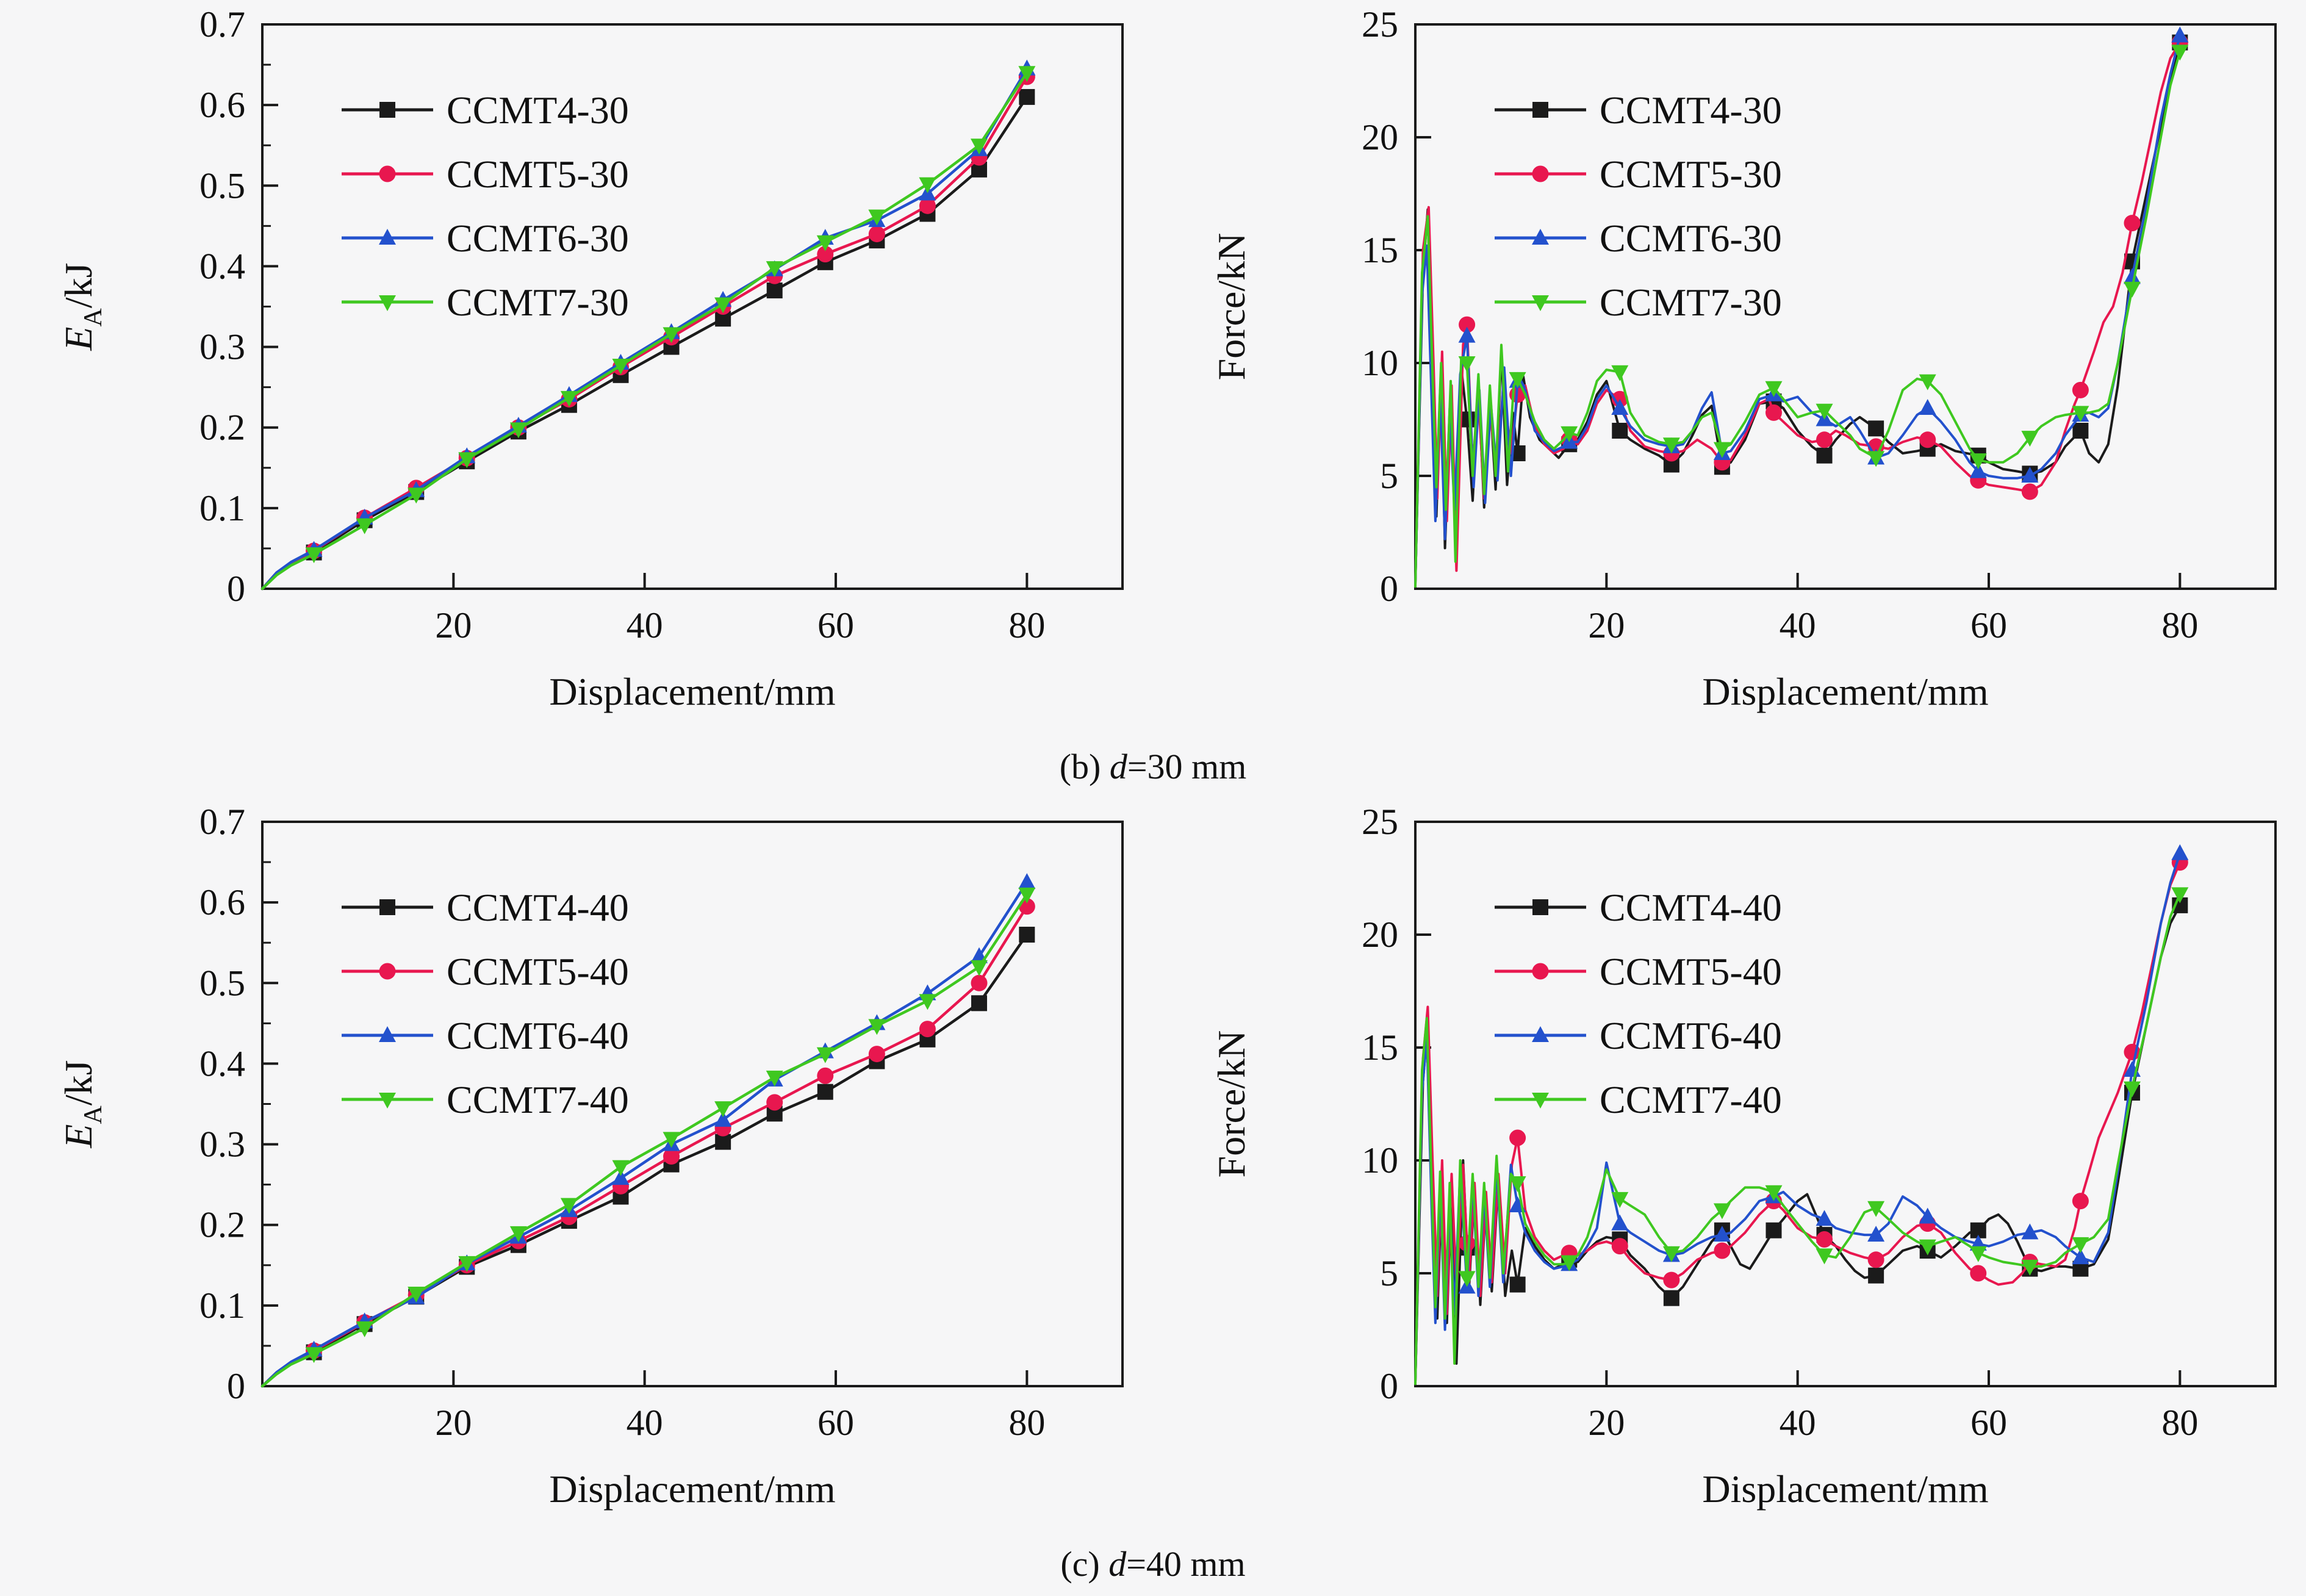 This screenshot has height=1596, width=2306. What do you see at coordinates (645, 625) in the screenshot?
I see `x-tick-label: 40` at bounding box center [645, 625].